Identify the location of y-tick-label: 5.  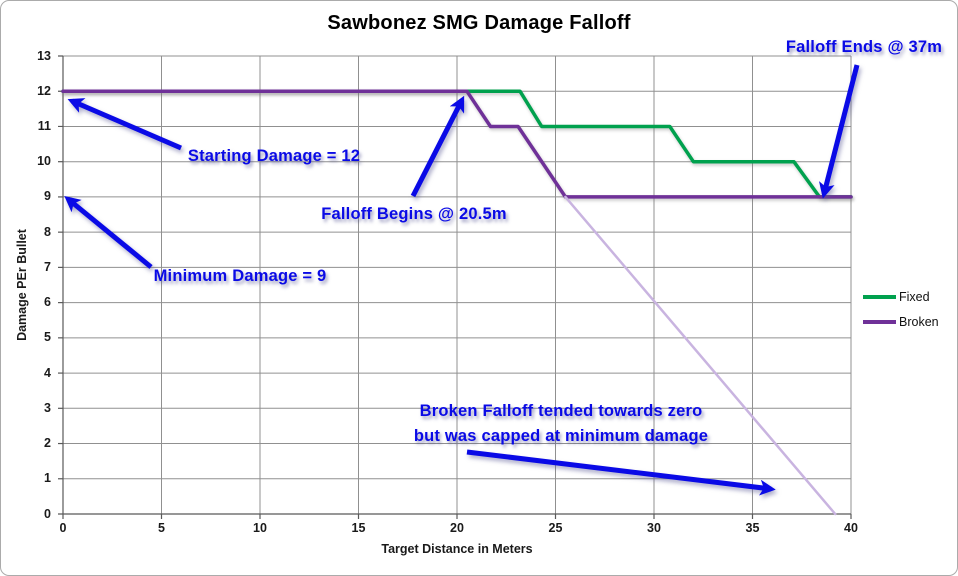
(47, 337).